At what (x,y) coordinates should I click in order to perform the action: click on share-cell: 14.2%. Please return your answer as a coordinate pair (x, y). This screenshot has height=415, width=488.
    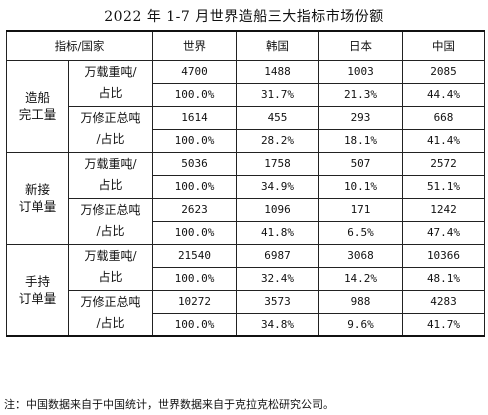
    Looking at the image, I should click on (360, 278).